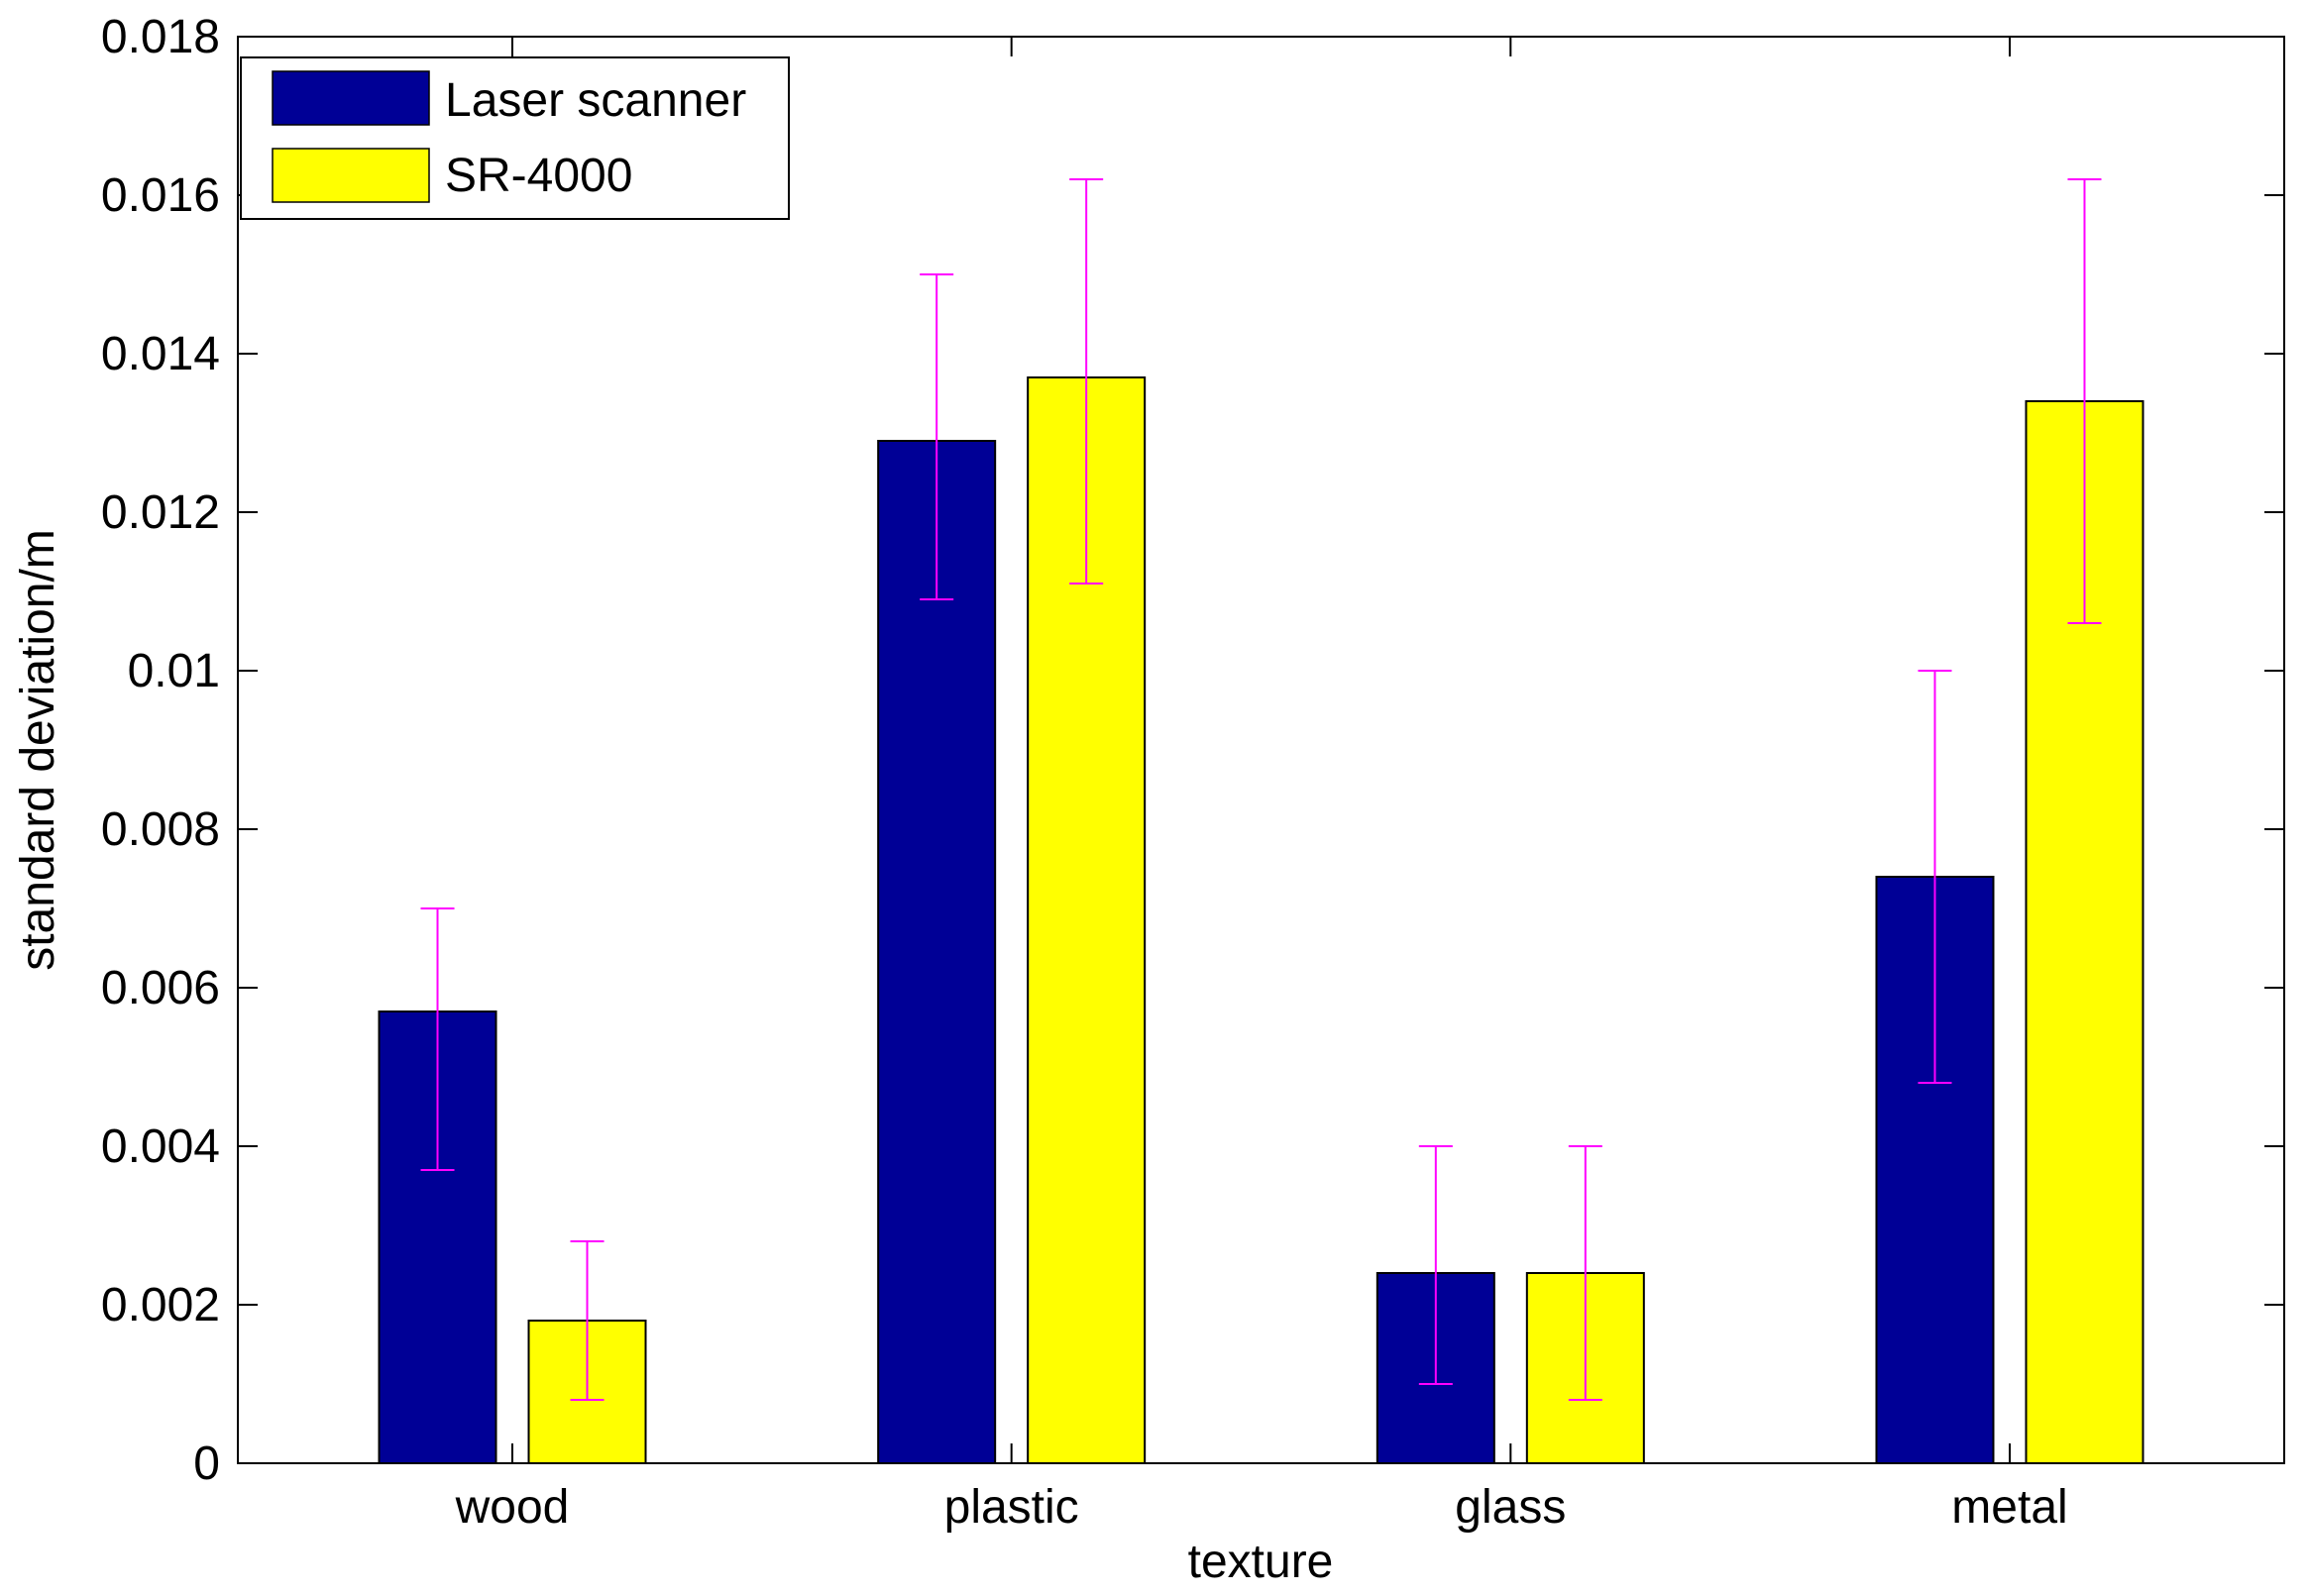  What do you see at coordinates (515, 138) in the screenshot?
I see `legend: Laser scanner SR-4000` at bounding box center [515, 138].